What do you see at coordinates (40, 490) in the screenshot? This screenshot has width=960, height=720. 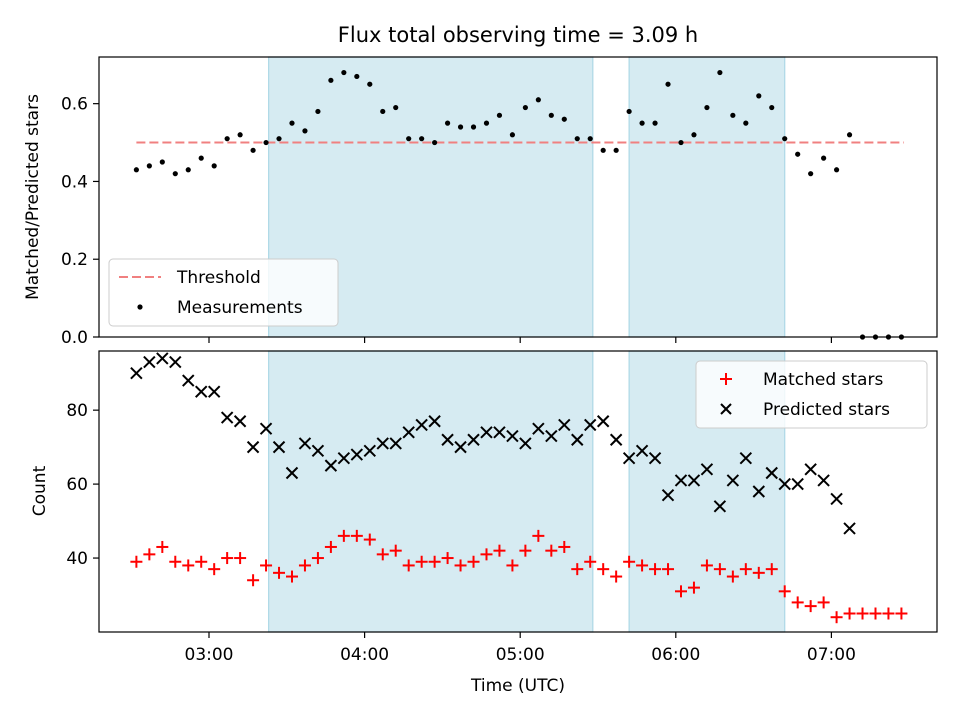 I see `bottom-y-axis-label: Count` at bounding box center [40, 490].